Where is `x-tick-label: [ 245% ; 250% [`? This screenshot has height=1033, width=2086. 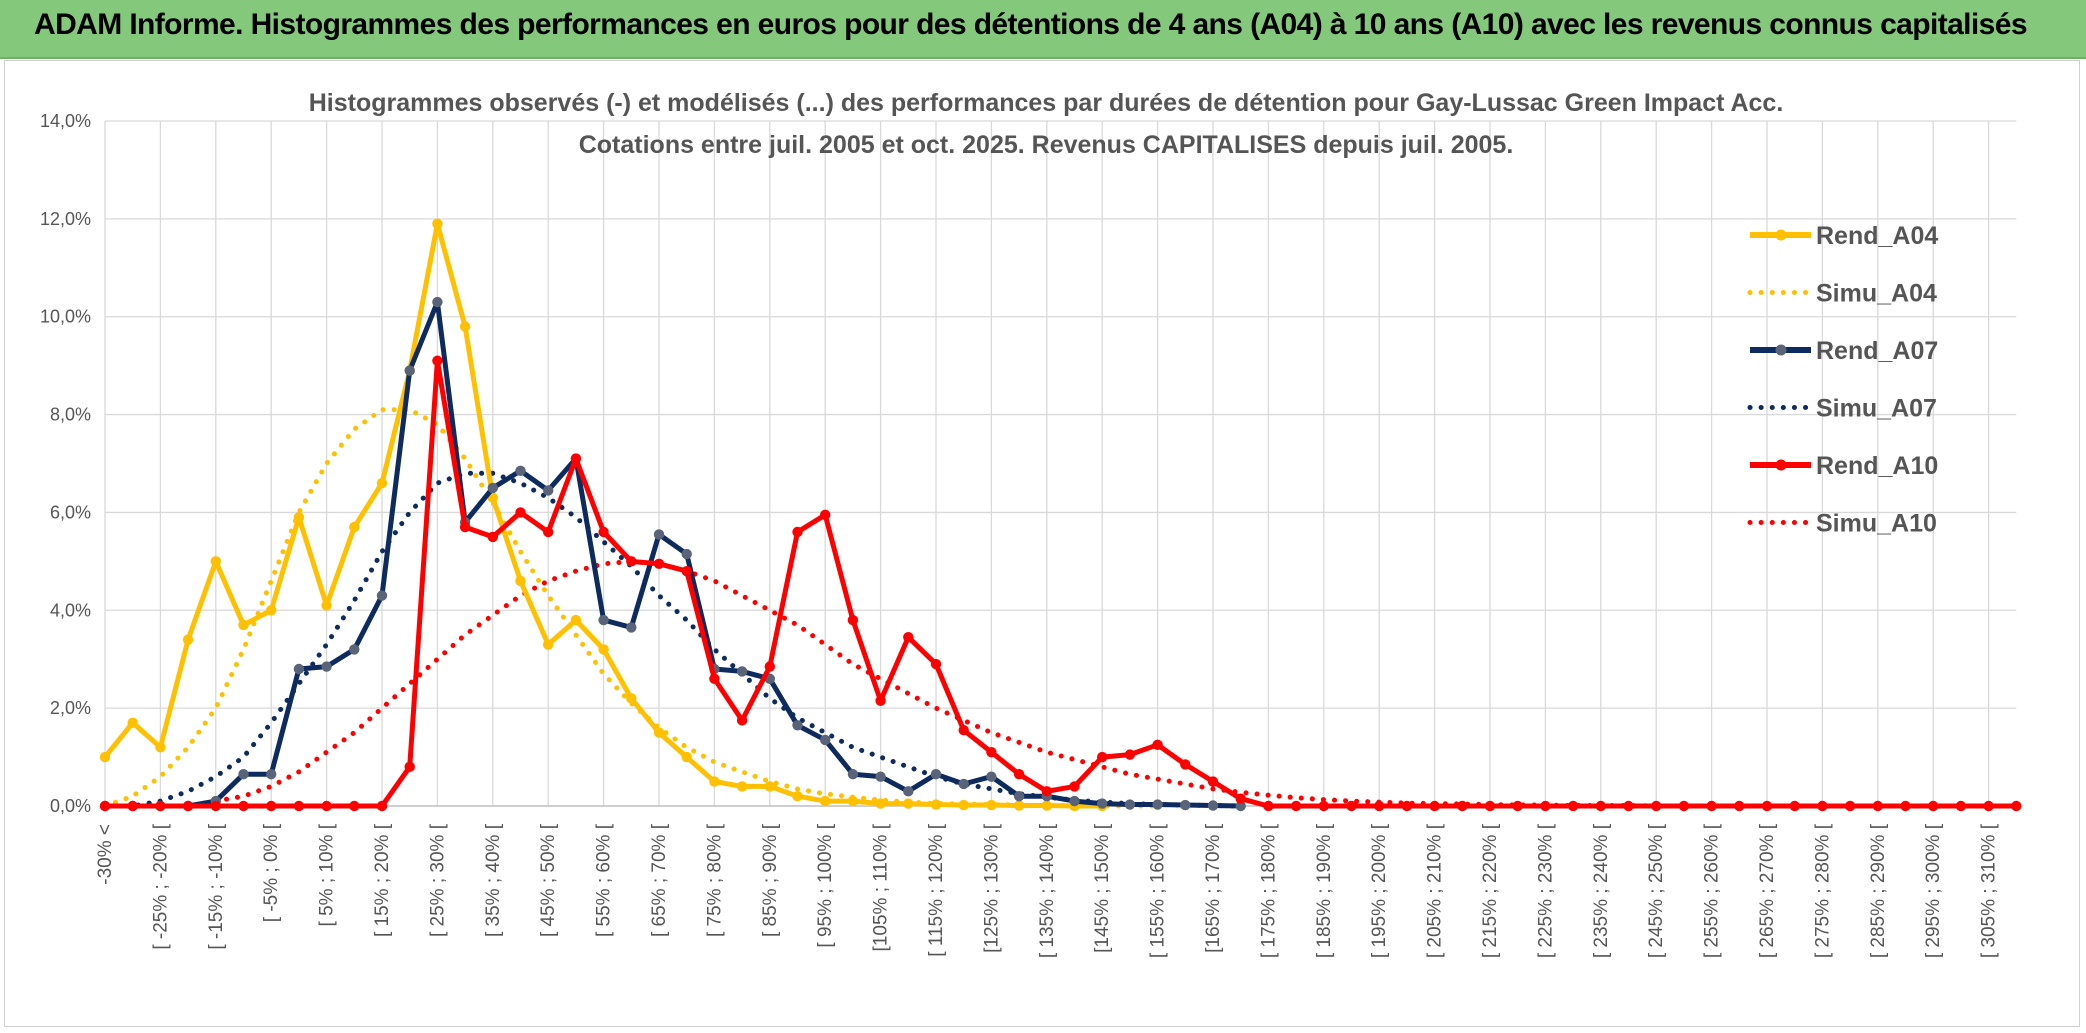
x-tick-label: [ 245% ; 250% [ is located at coordinates (1656, 890).